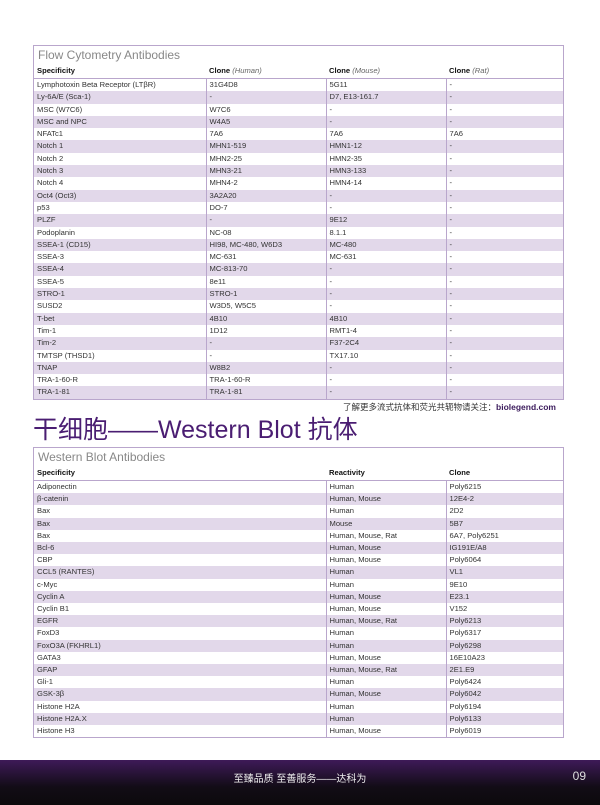  What do you see at coordinates (265, 245) in the screenshot?
I see `table-cell: HI98, MC-480, W6D3` at bounding box center [265, 245].